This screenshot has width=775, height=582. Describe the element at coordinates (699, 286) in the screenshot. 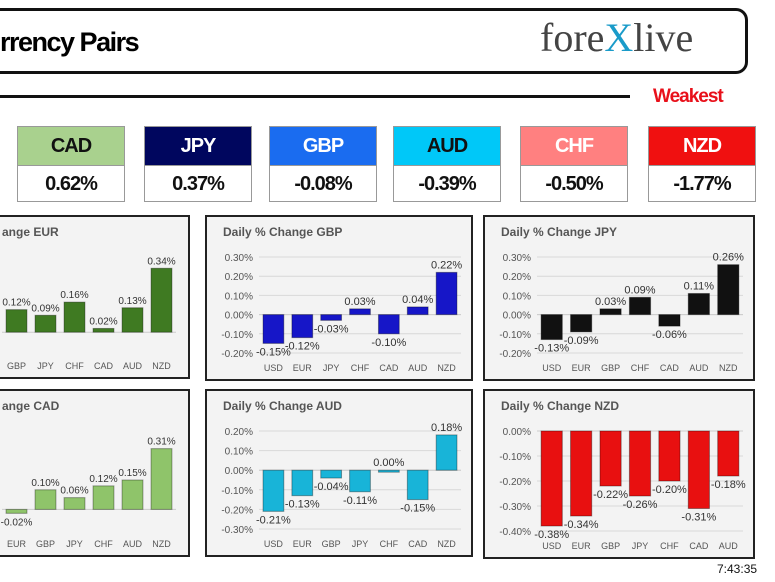

I see `data-label: 0.11%` at that location.